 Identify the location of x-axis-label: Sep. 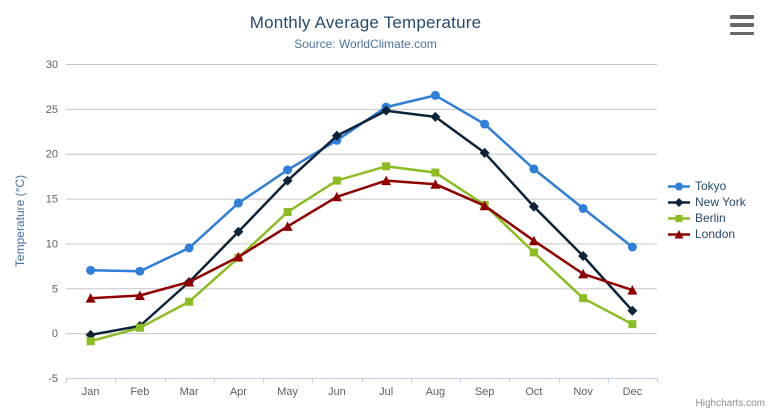
(485, 392).